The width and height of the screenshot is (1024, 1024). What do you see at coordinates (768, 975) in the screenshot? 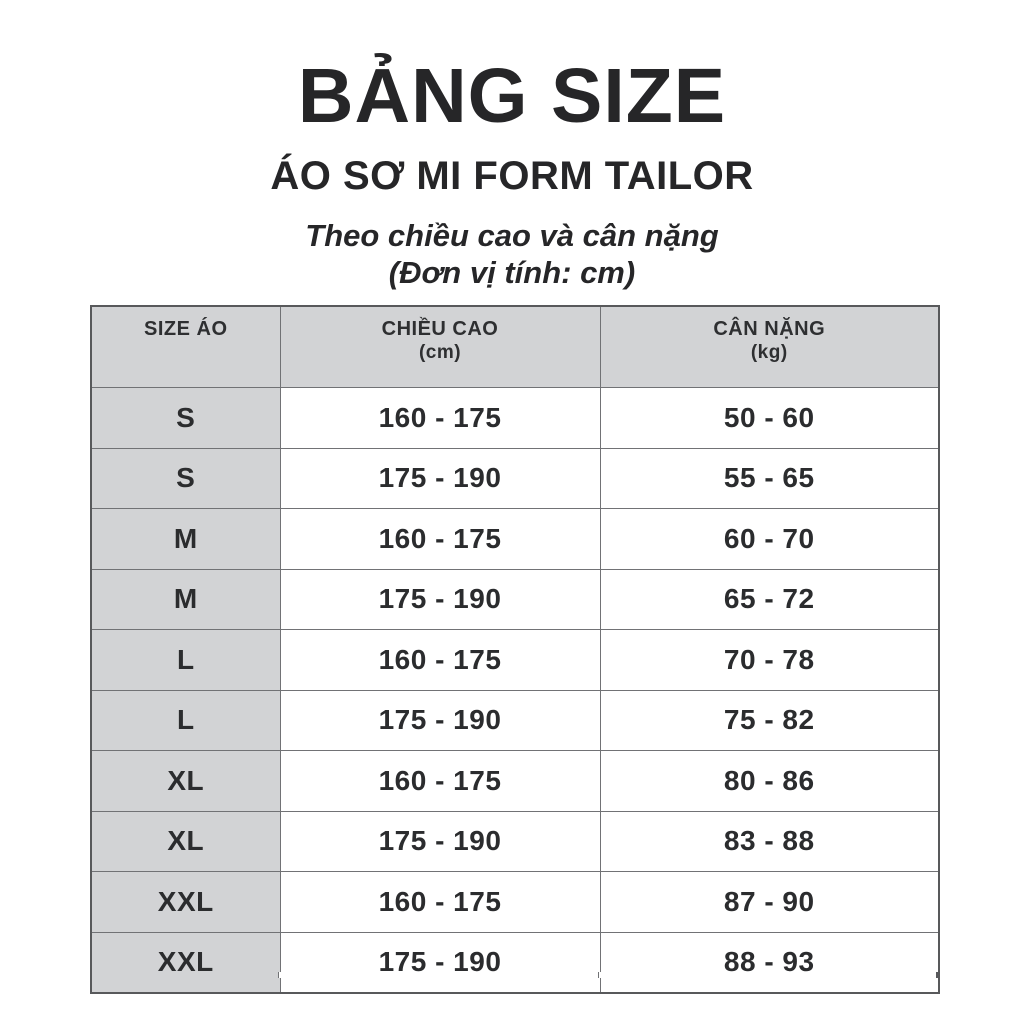
I see `partial-weight-cell` at bounding box center [768, 975].